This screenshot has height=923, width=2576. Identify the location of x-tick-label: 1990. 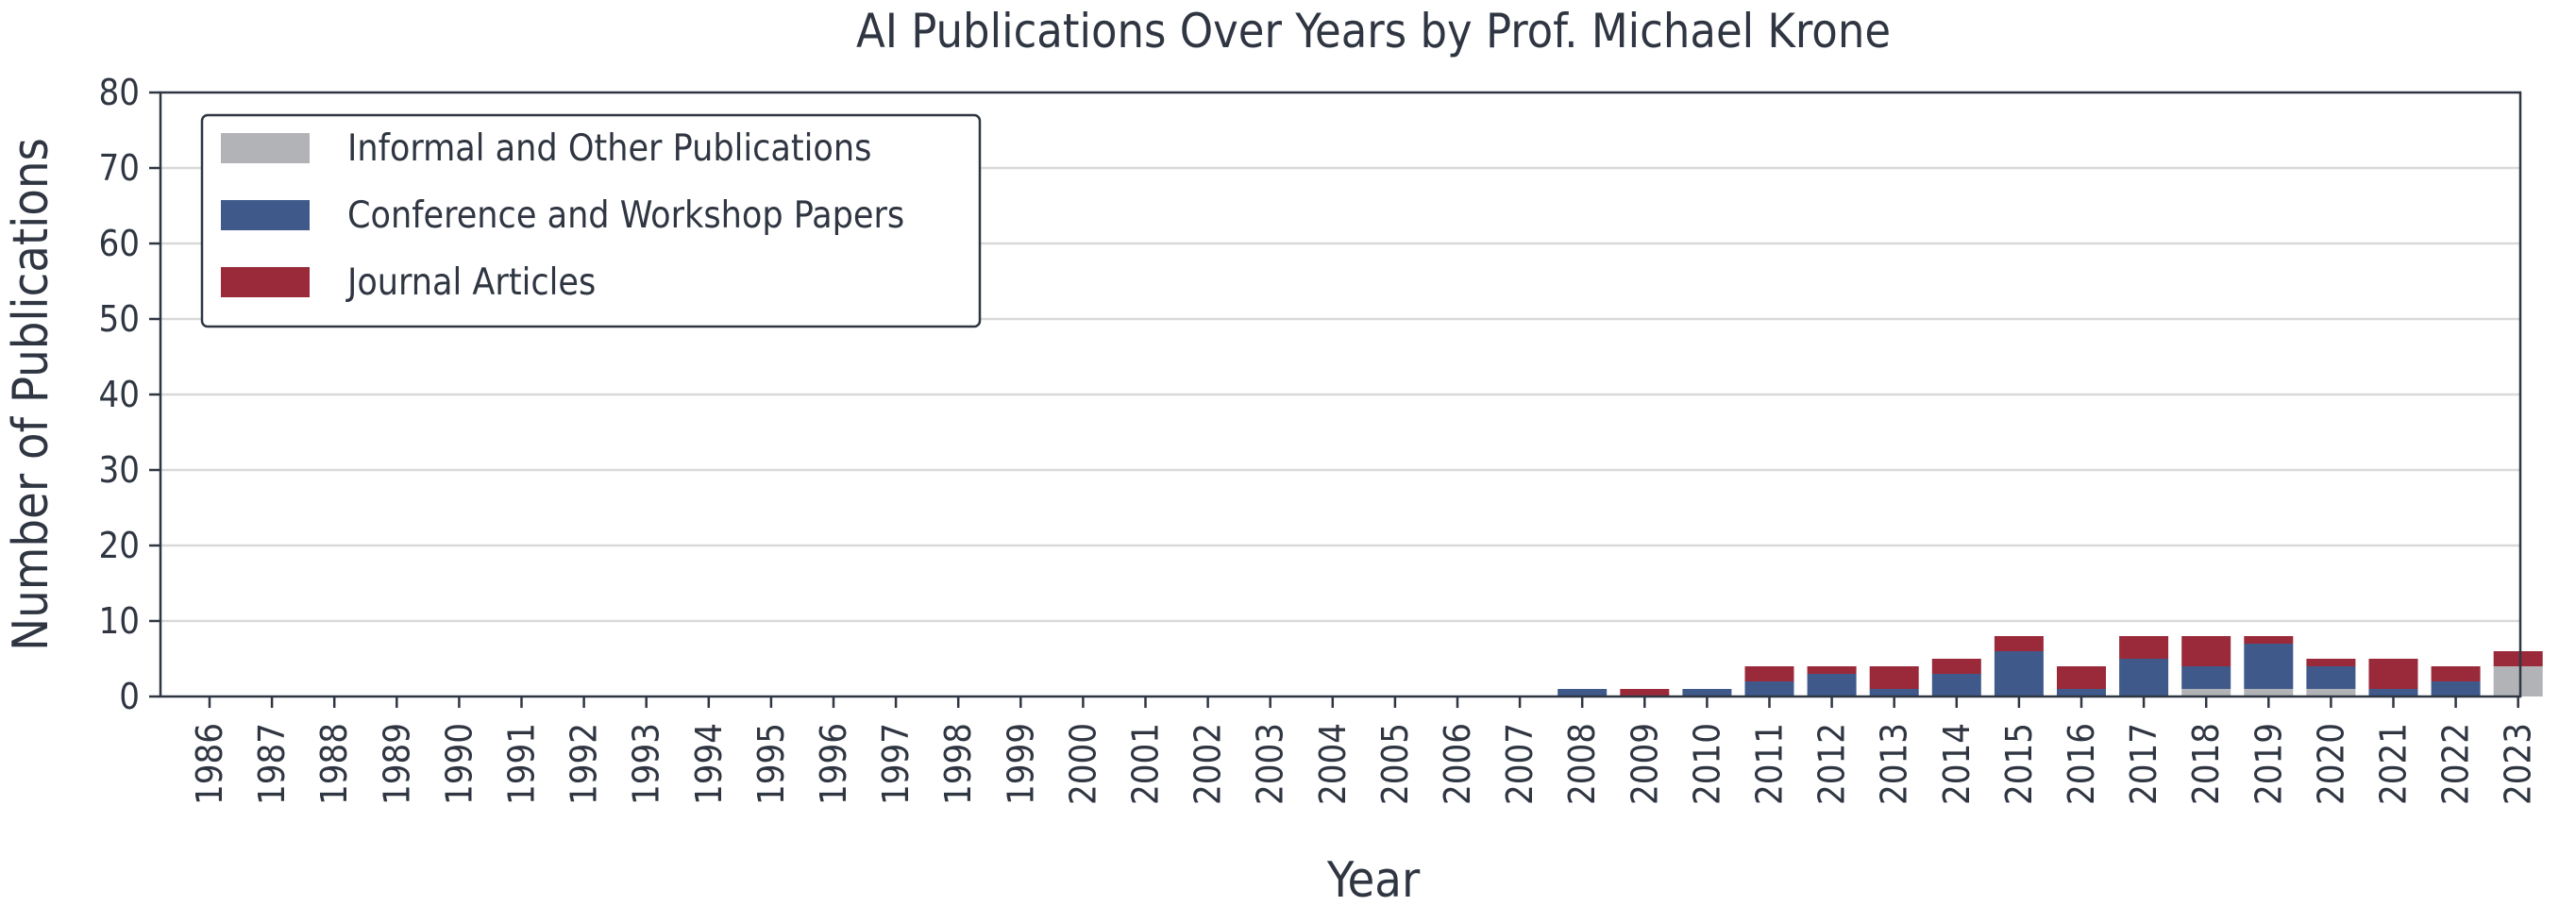
(459, 764).